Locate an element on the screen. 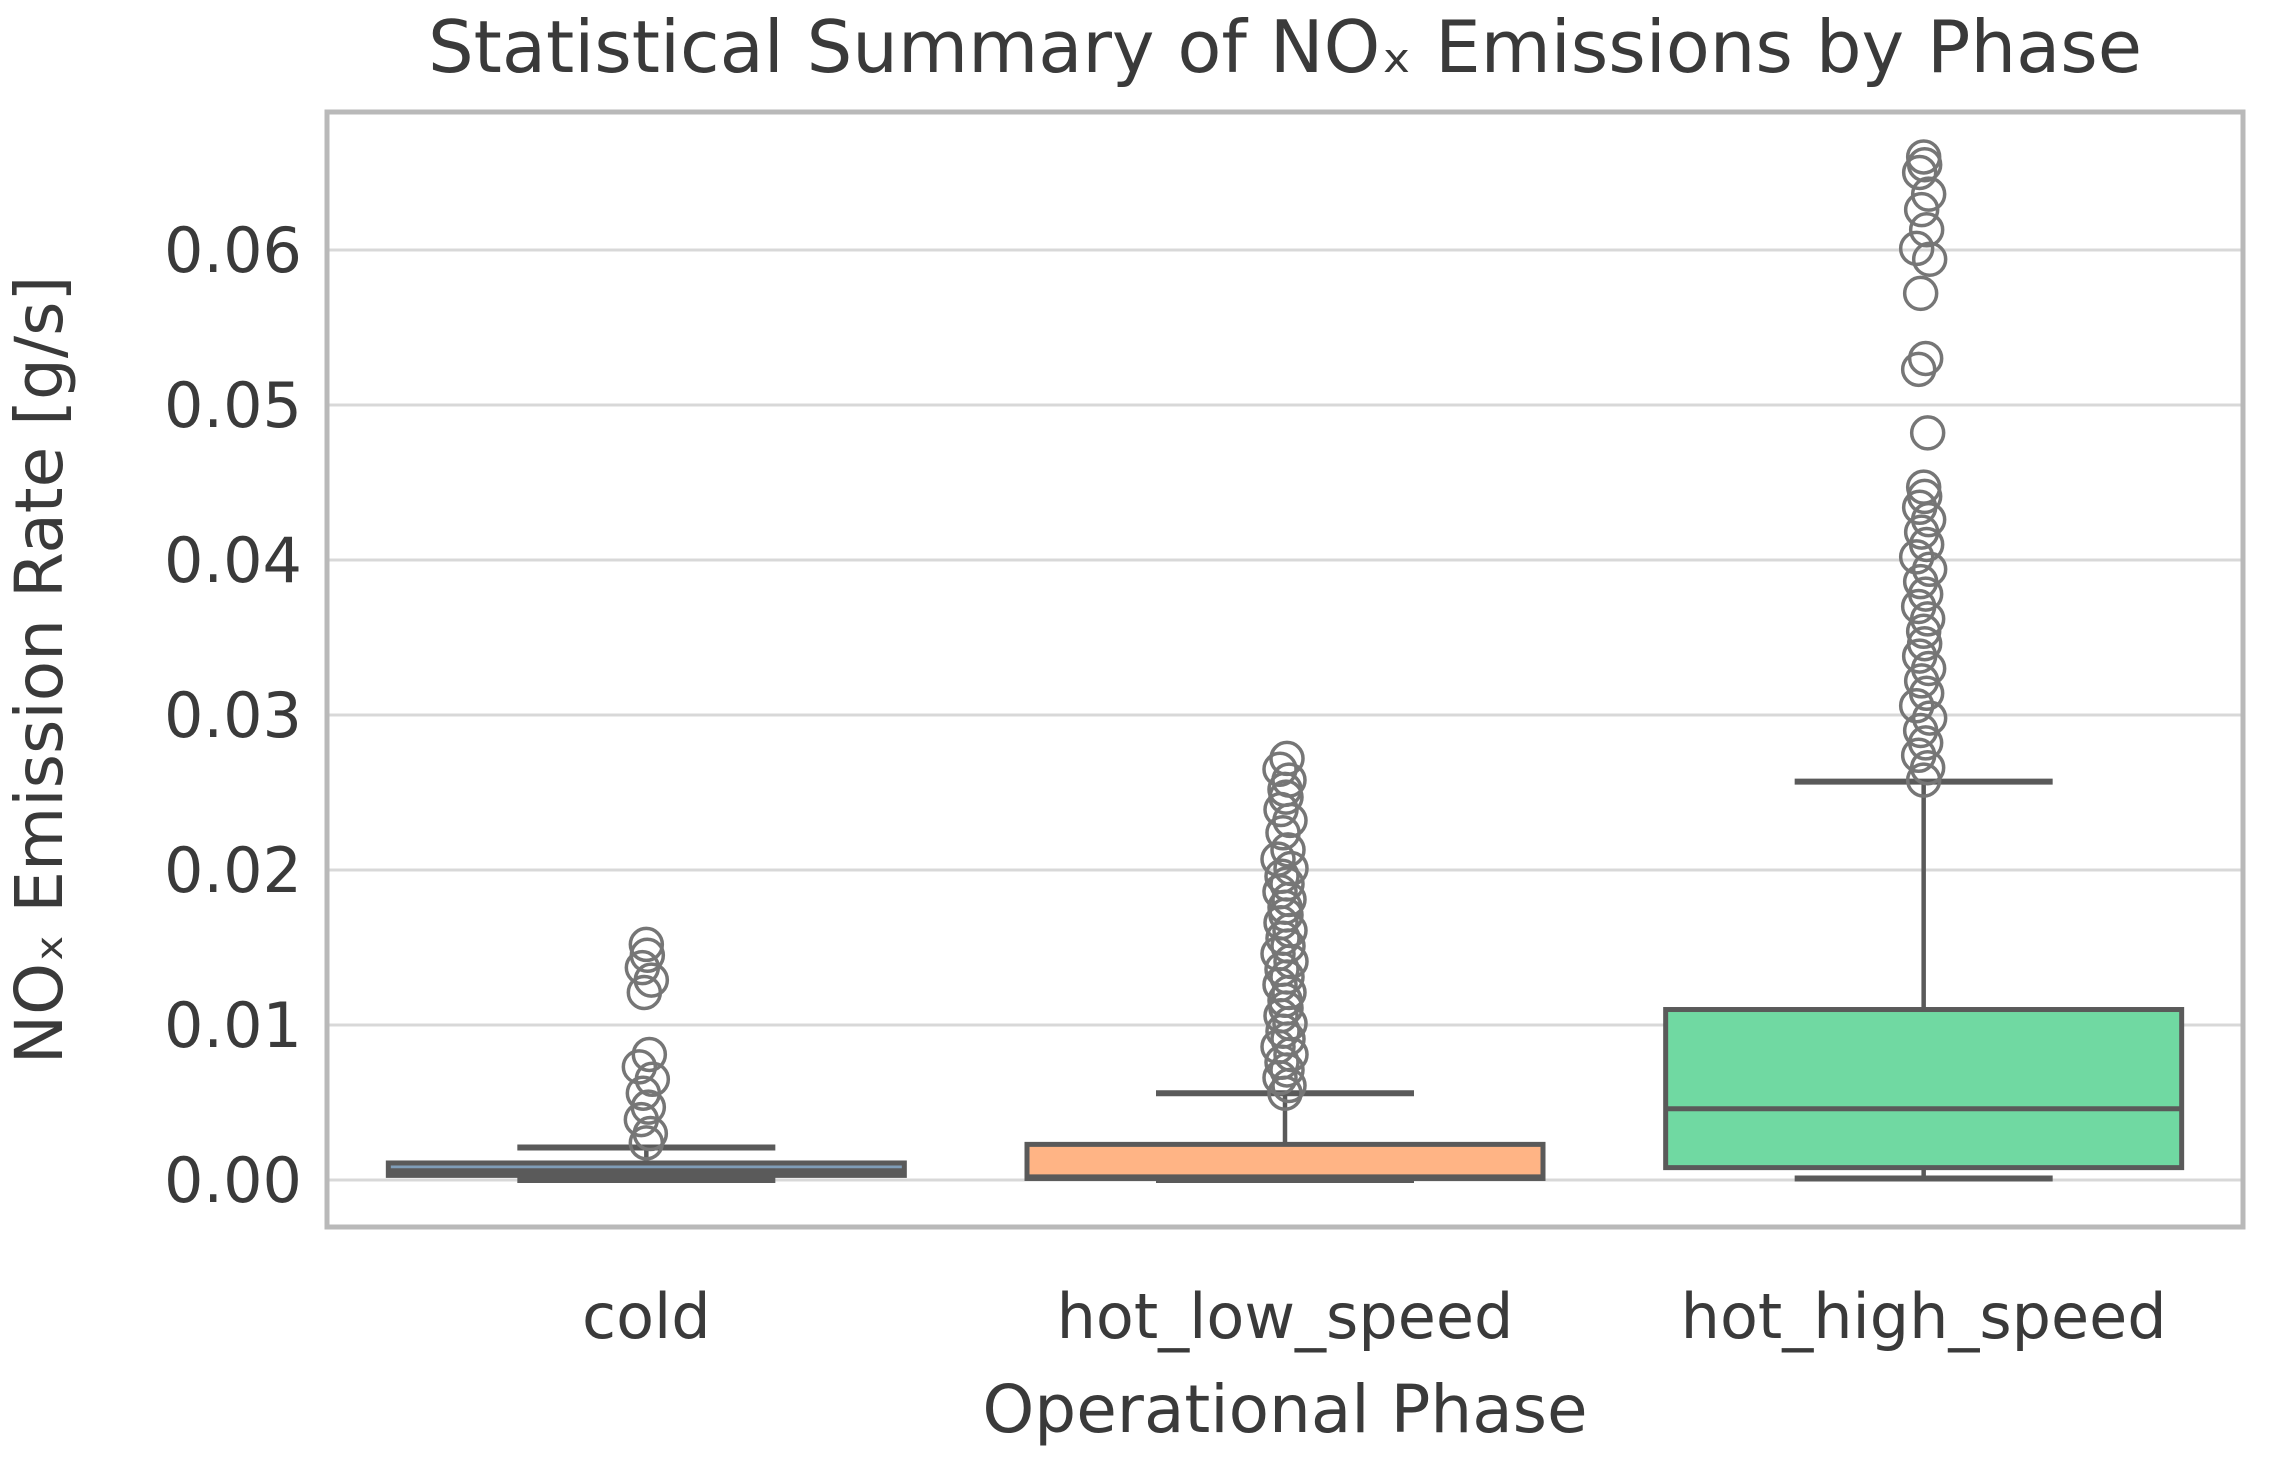 This screenshot has height=1460, width=2280. y-tick-0.03: 0.03 is located at coordinates (233, 715).